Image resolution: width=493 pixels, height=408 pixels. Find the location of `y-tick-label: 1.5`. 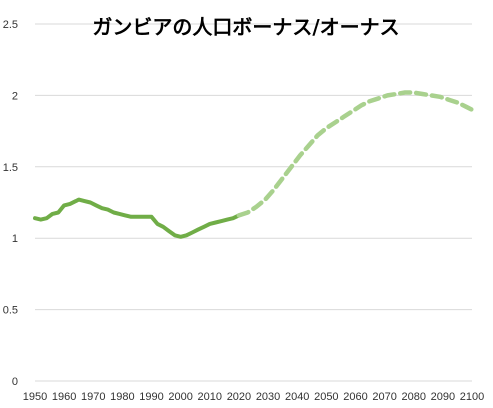

y-tick-label: 1.5 is located at coordinates (10, 168).